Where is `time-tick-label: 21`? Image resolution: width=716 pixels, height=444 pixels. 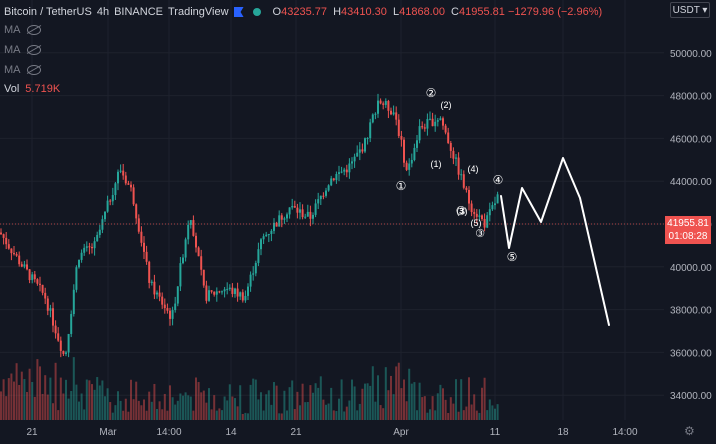
time-tick-label: 21 is located at coordinates (296, 432).